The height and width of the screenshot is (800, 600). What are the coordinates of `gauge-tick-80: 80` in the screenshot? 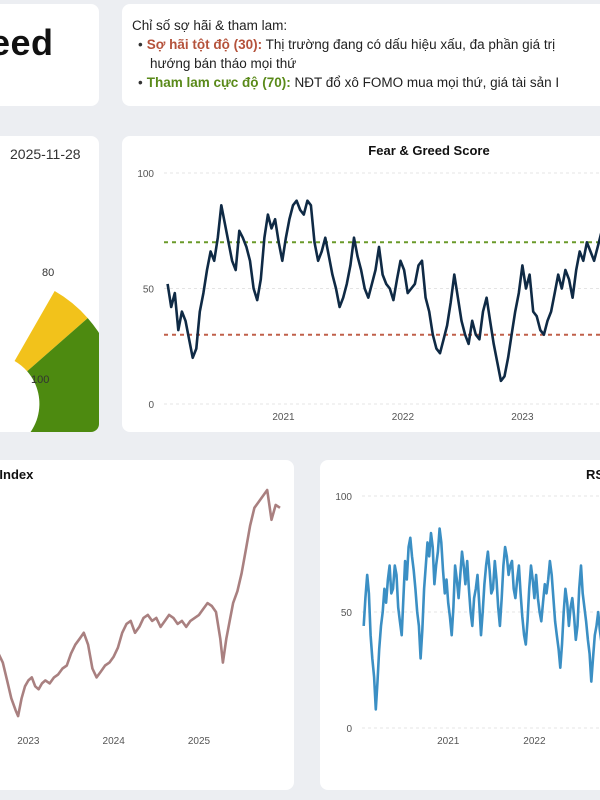 It's located at (48, 273).